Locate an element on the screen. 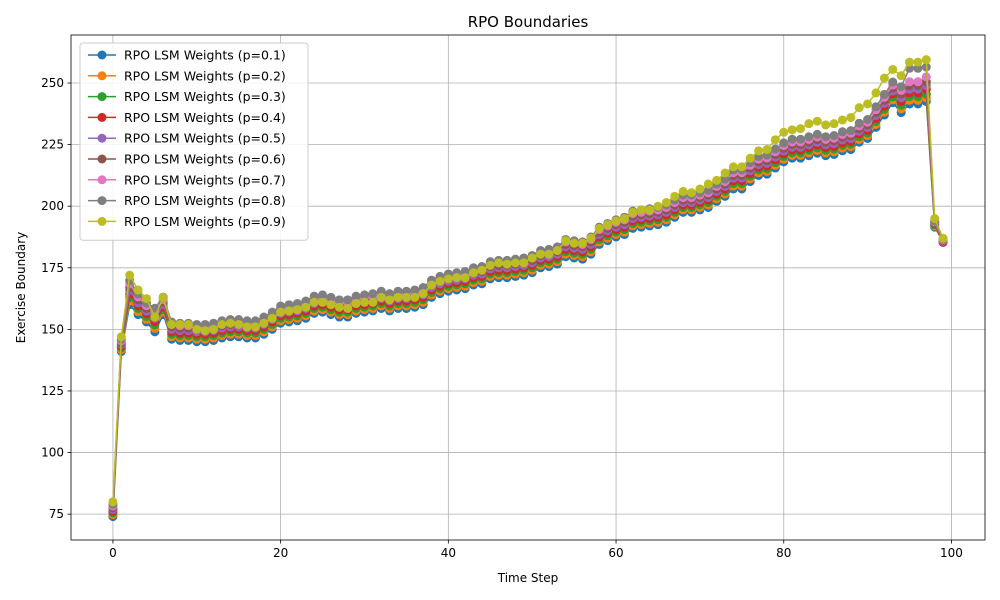  chart-title: RPO Boundaries is located at coordinates (528, 22).